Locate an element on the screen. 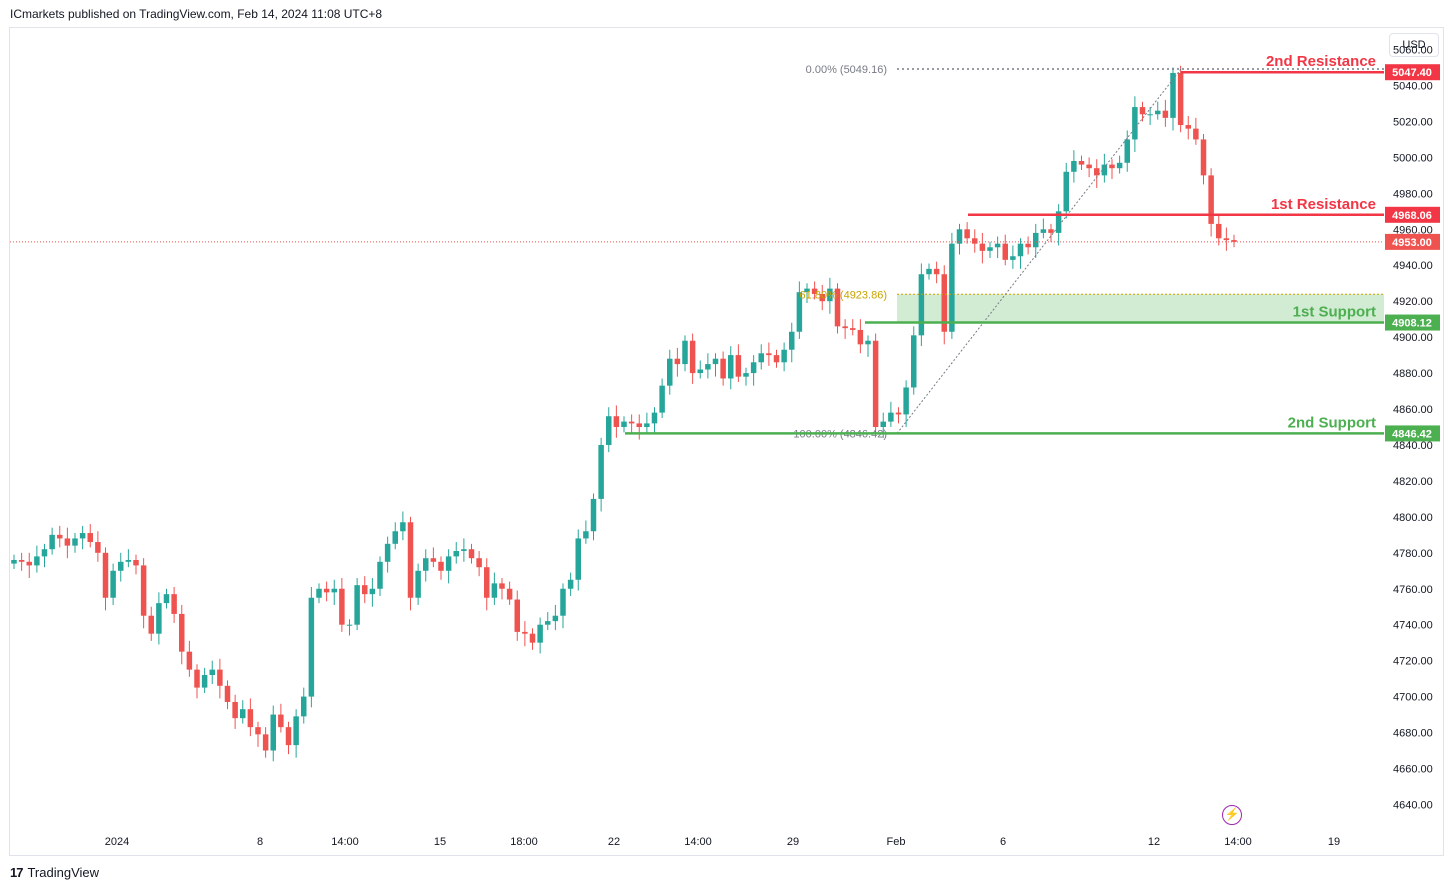 This screenshot has width=1455, height=891. y-tick-label: 4680.00 is located at coordinates (1413, 734).